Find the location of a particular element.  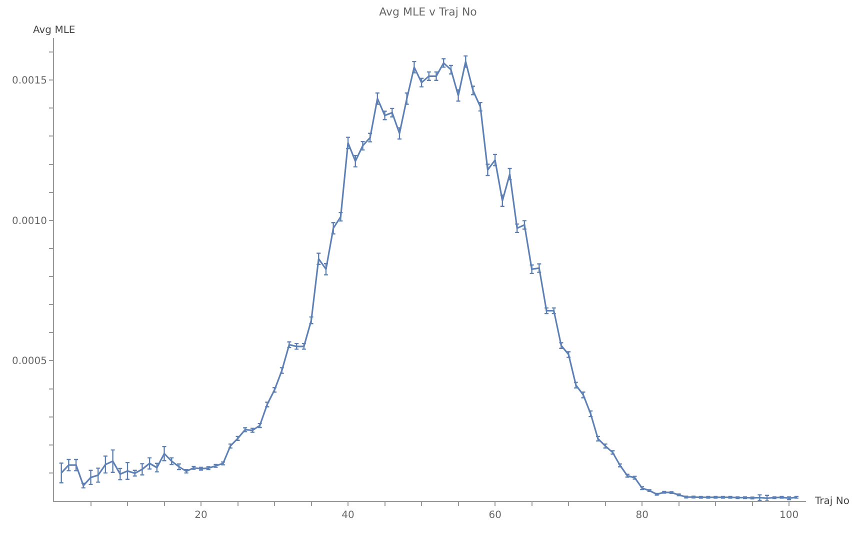

y-tick-label: 0.0010 is located at coordinates (29, 221).